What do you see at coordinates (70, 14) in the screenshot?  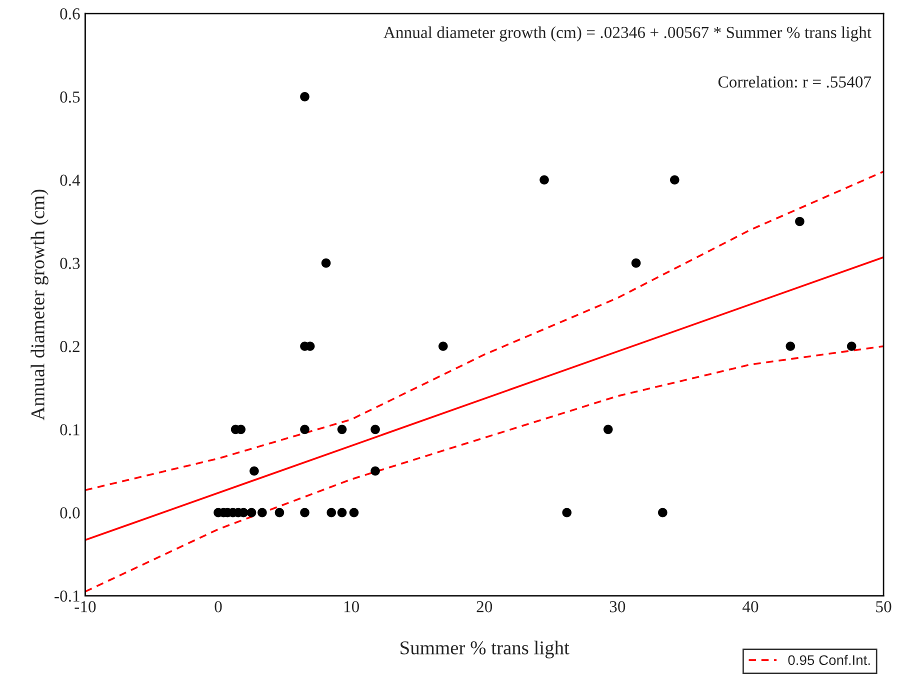 I see `y-tick-label: 0.6` at bounding box center [70, 14].